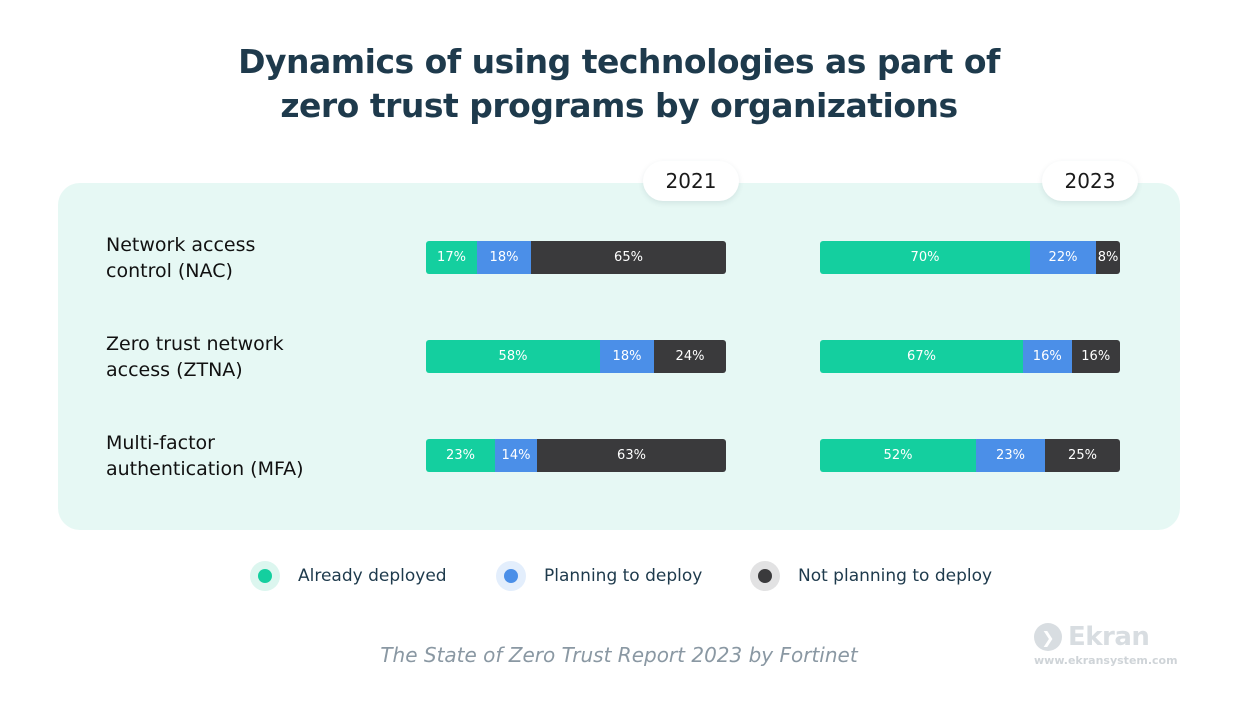  I want to click on bar-segment-already-deployed: 52%, so click(898, 455).